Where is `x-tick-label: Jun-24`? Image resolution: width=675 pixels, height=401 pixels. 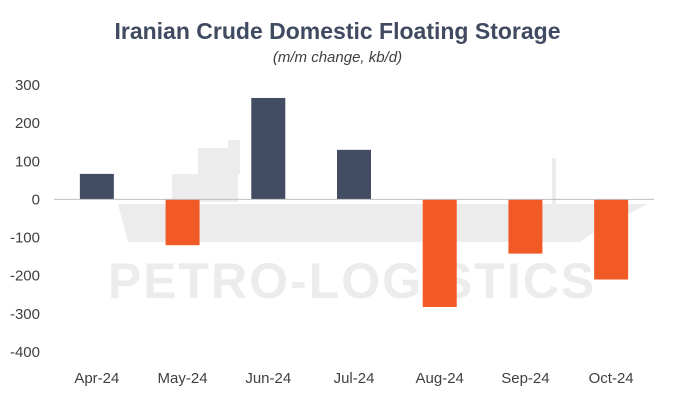 x-tick-label: Jun-24 is located at coordinates (268, 378).